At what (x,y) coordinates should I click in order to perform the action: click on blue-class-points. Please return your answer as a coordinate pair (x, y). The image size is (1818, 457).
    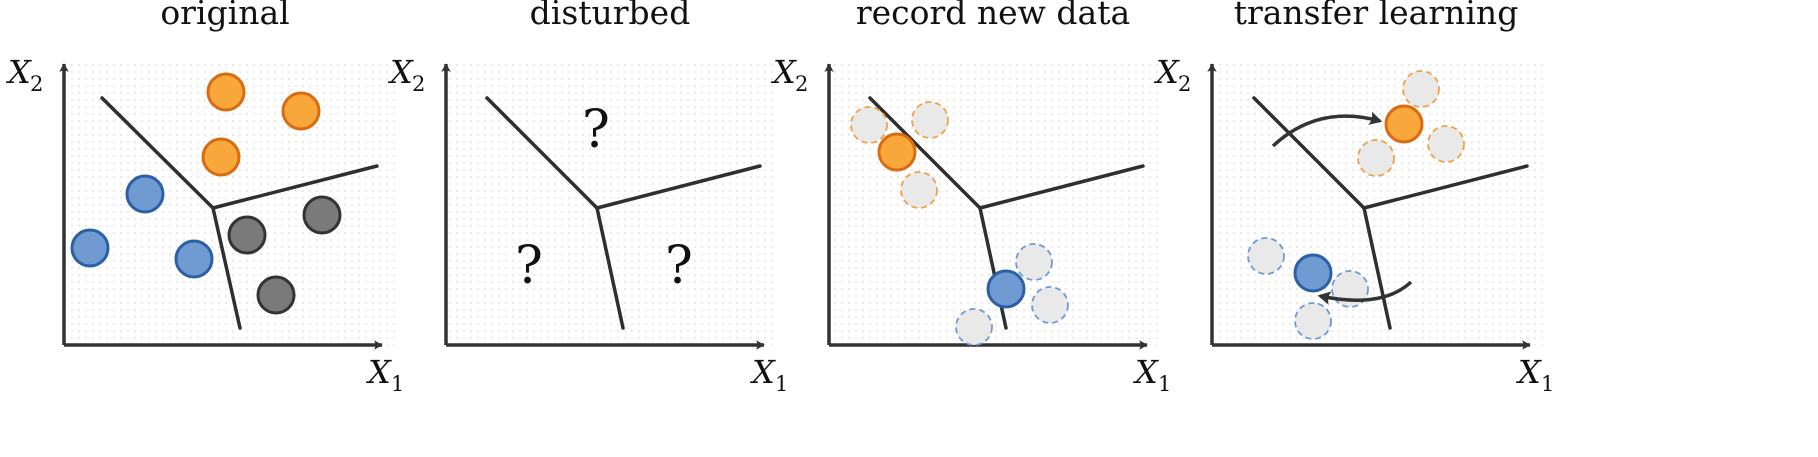
    Looking at the image, I should click on (142, 226).